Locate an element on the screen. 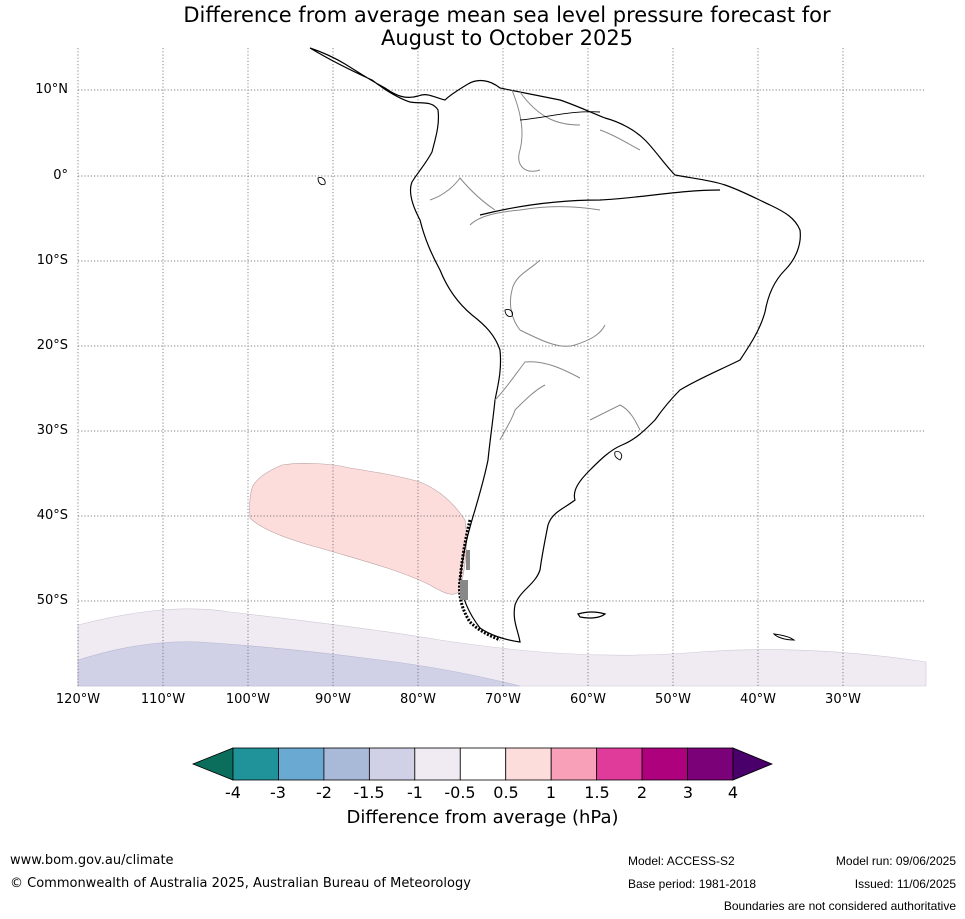 This screenshot has height=919, width=965. website-link: www.bom.gov.au/climate is located at coordinates (92, 860).